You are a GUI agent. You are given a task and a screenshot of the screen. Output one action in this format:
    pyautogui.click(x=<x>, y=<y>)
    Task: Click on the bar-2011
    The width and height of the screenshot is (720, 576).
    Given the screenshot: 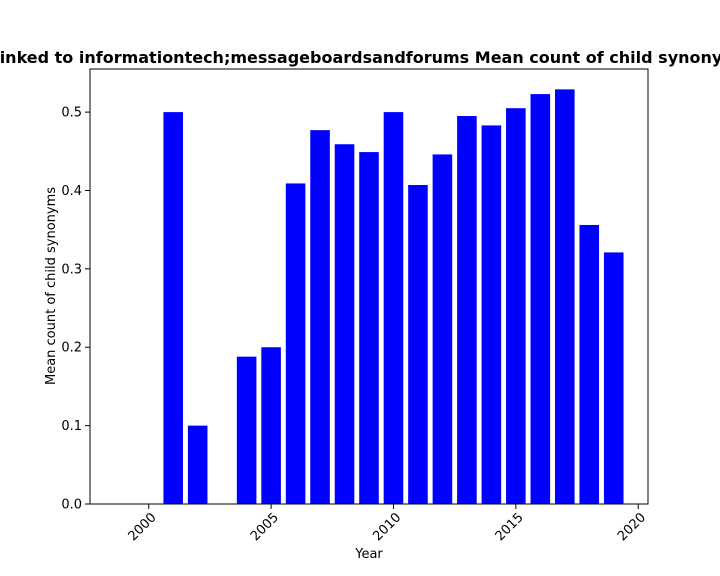 What is the action you would take?
    pyautogui.click(x=418, y=344)
    